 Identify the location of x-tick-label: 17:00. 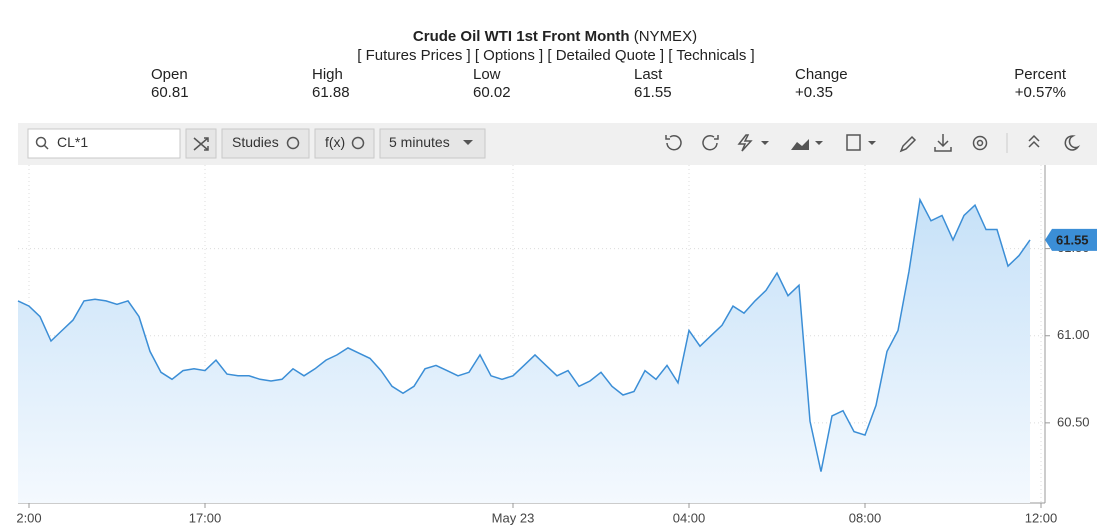
(205, 517).